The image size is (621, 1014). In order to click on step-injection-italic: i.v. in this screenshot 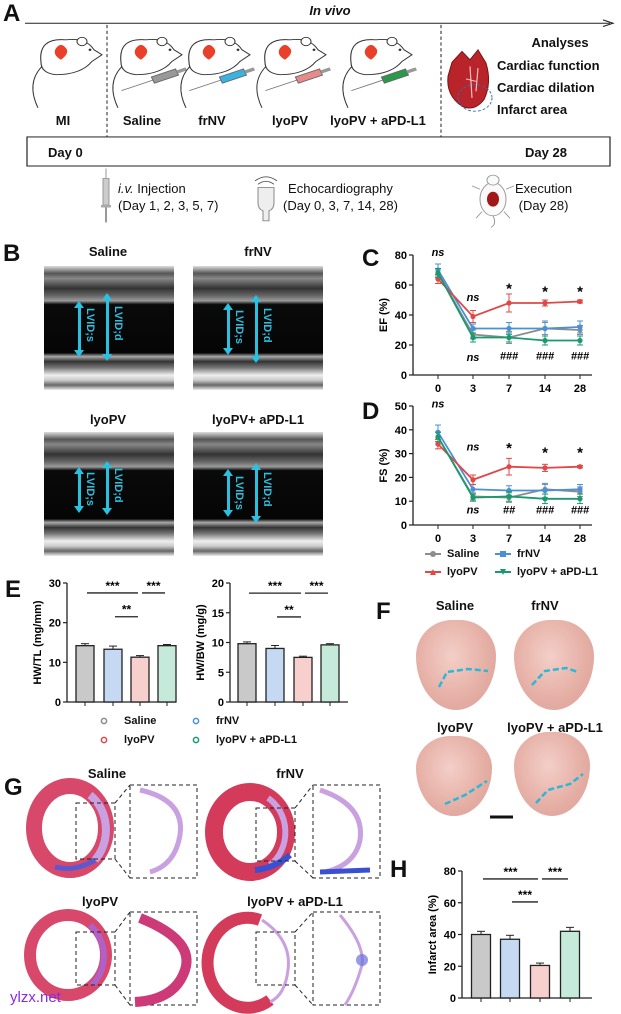, I will do `click(126, 188)`.